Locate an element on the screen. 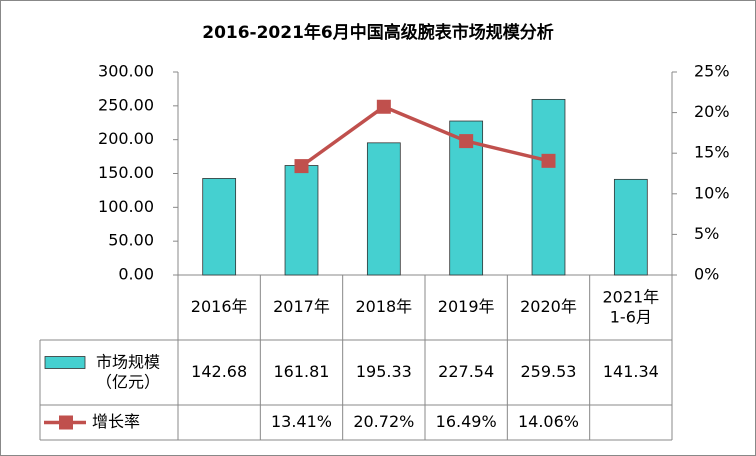  y2-tick-label: 10% is located at coordinates (712, 192).